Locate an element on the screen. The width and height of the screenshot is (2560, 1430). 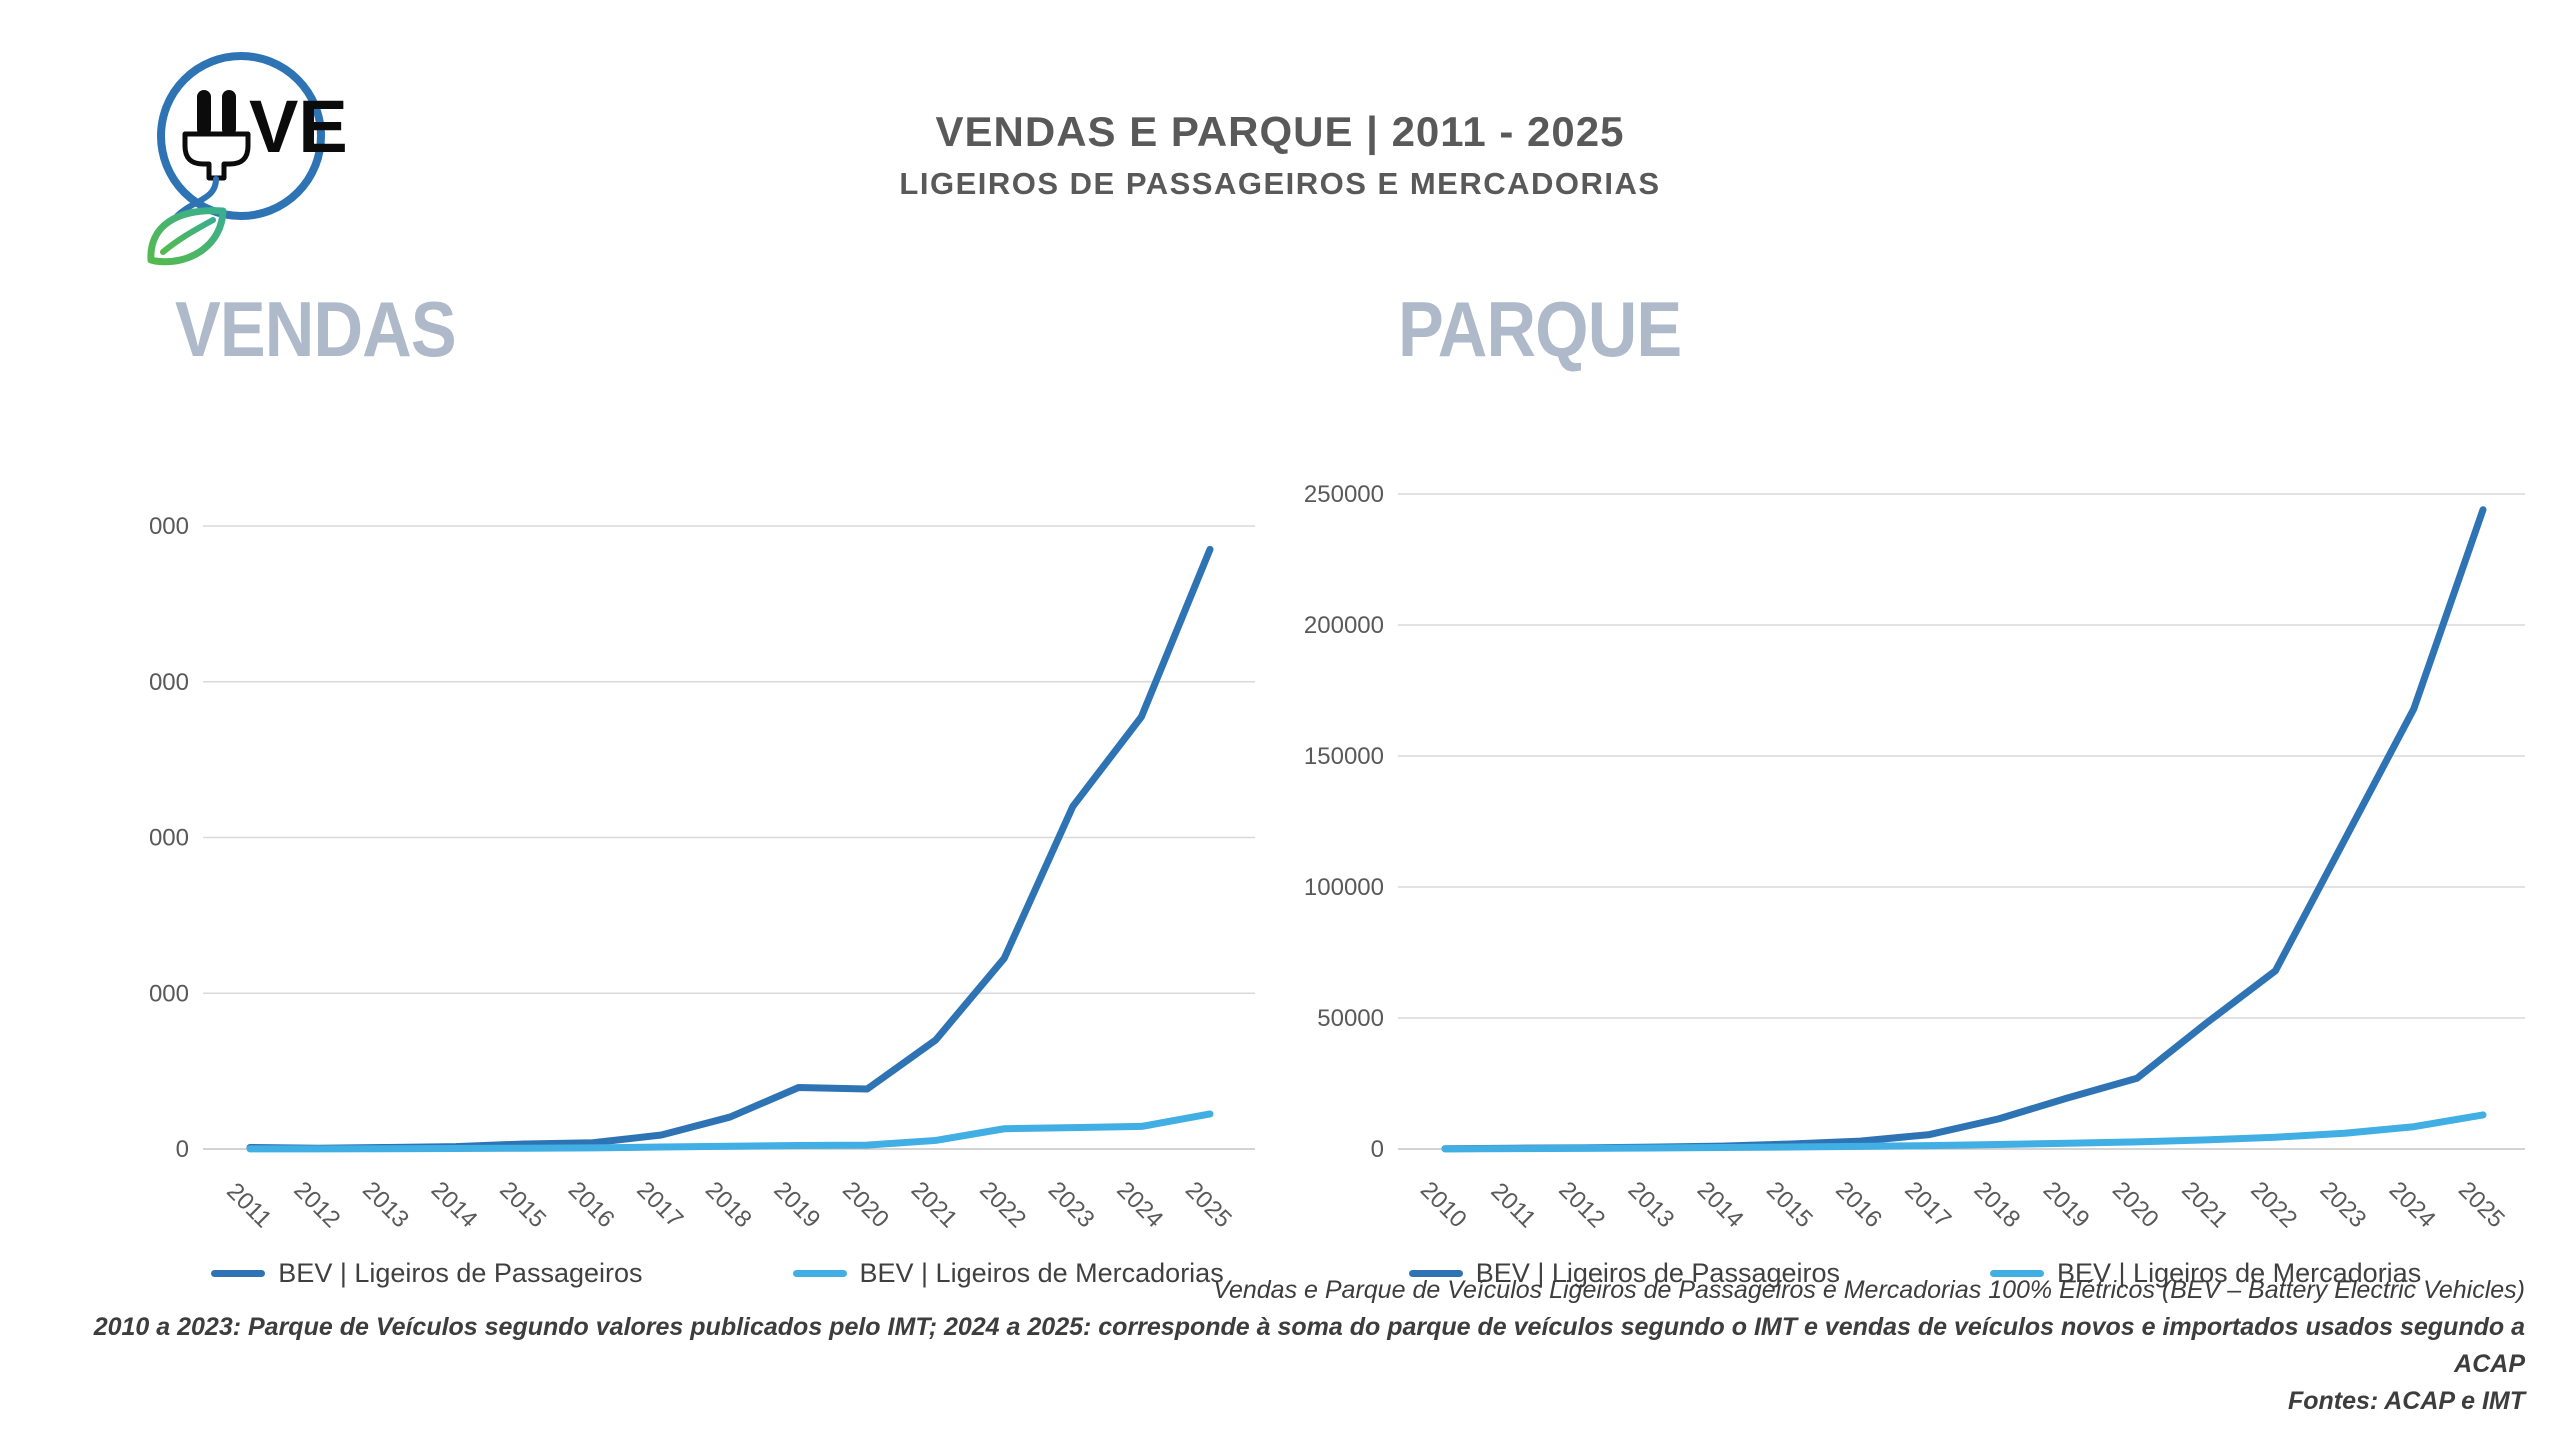
y-tick-label: 200000 is located at coordinates (1344, 625).